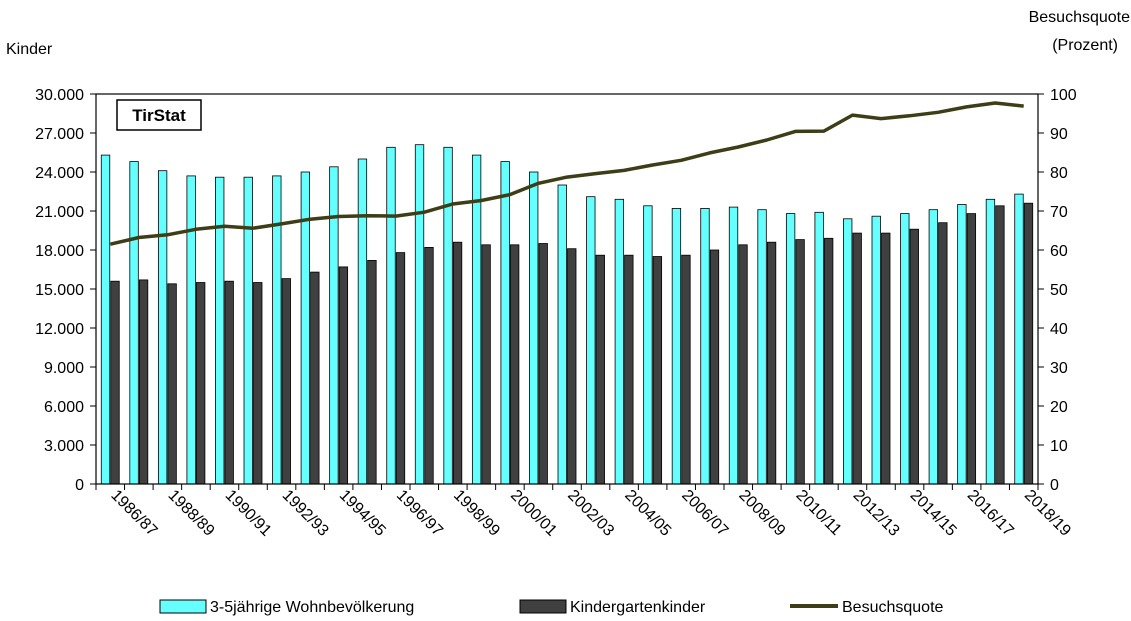 Image resolution: width=1131 pixels, height=621 pixels. Describe the element at coordinates (59, 251) in the screenshot. I see `left-tick-label: 18.000` at that location.